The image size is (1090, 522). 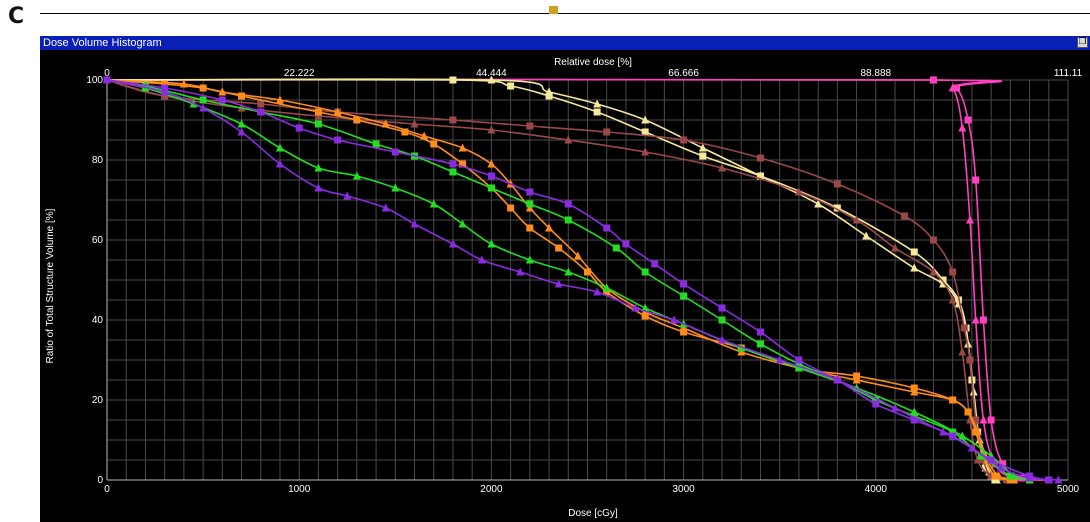 I want to click on x2-tick-label: 88.888, so click(x=876, y=73).